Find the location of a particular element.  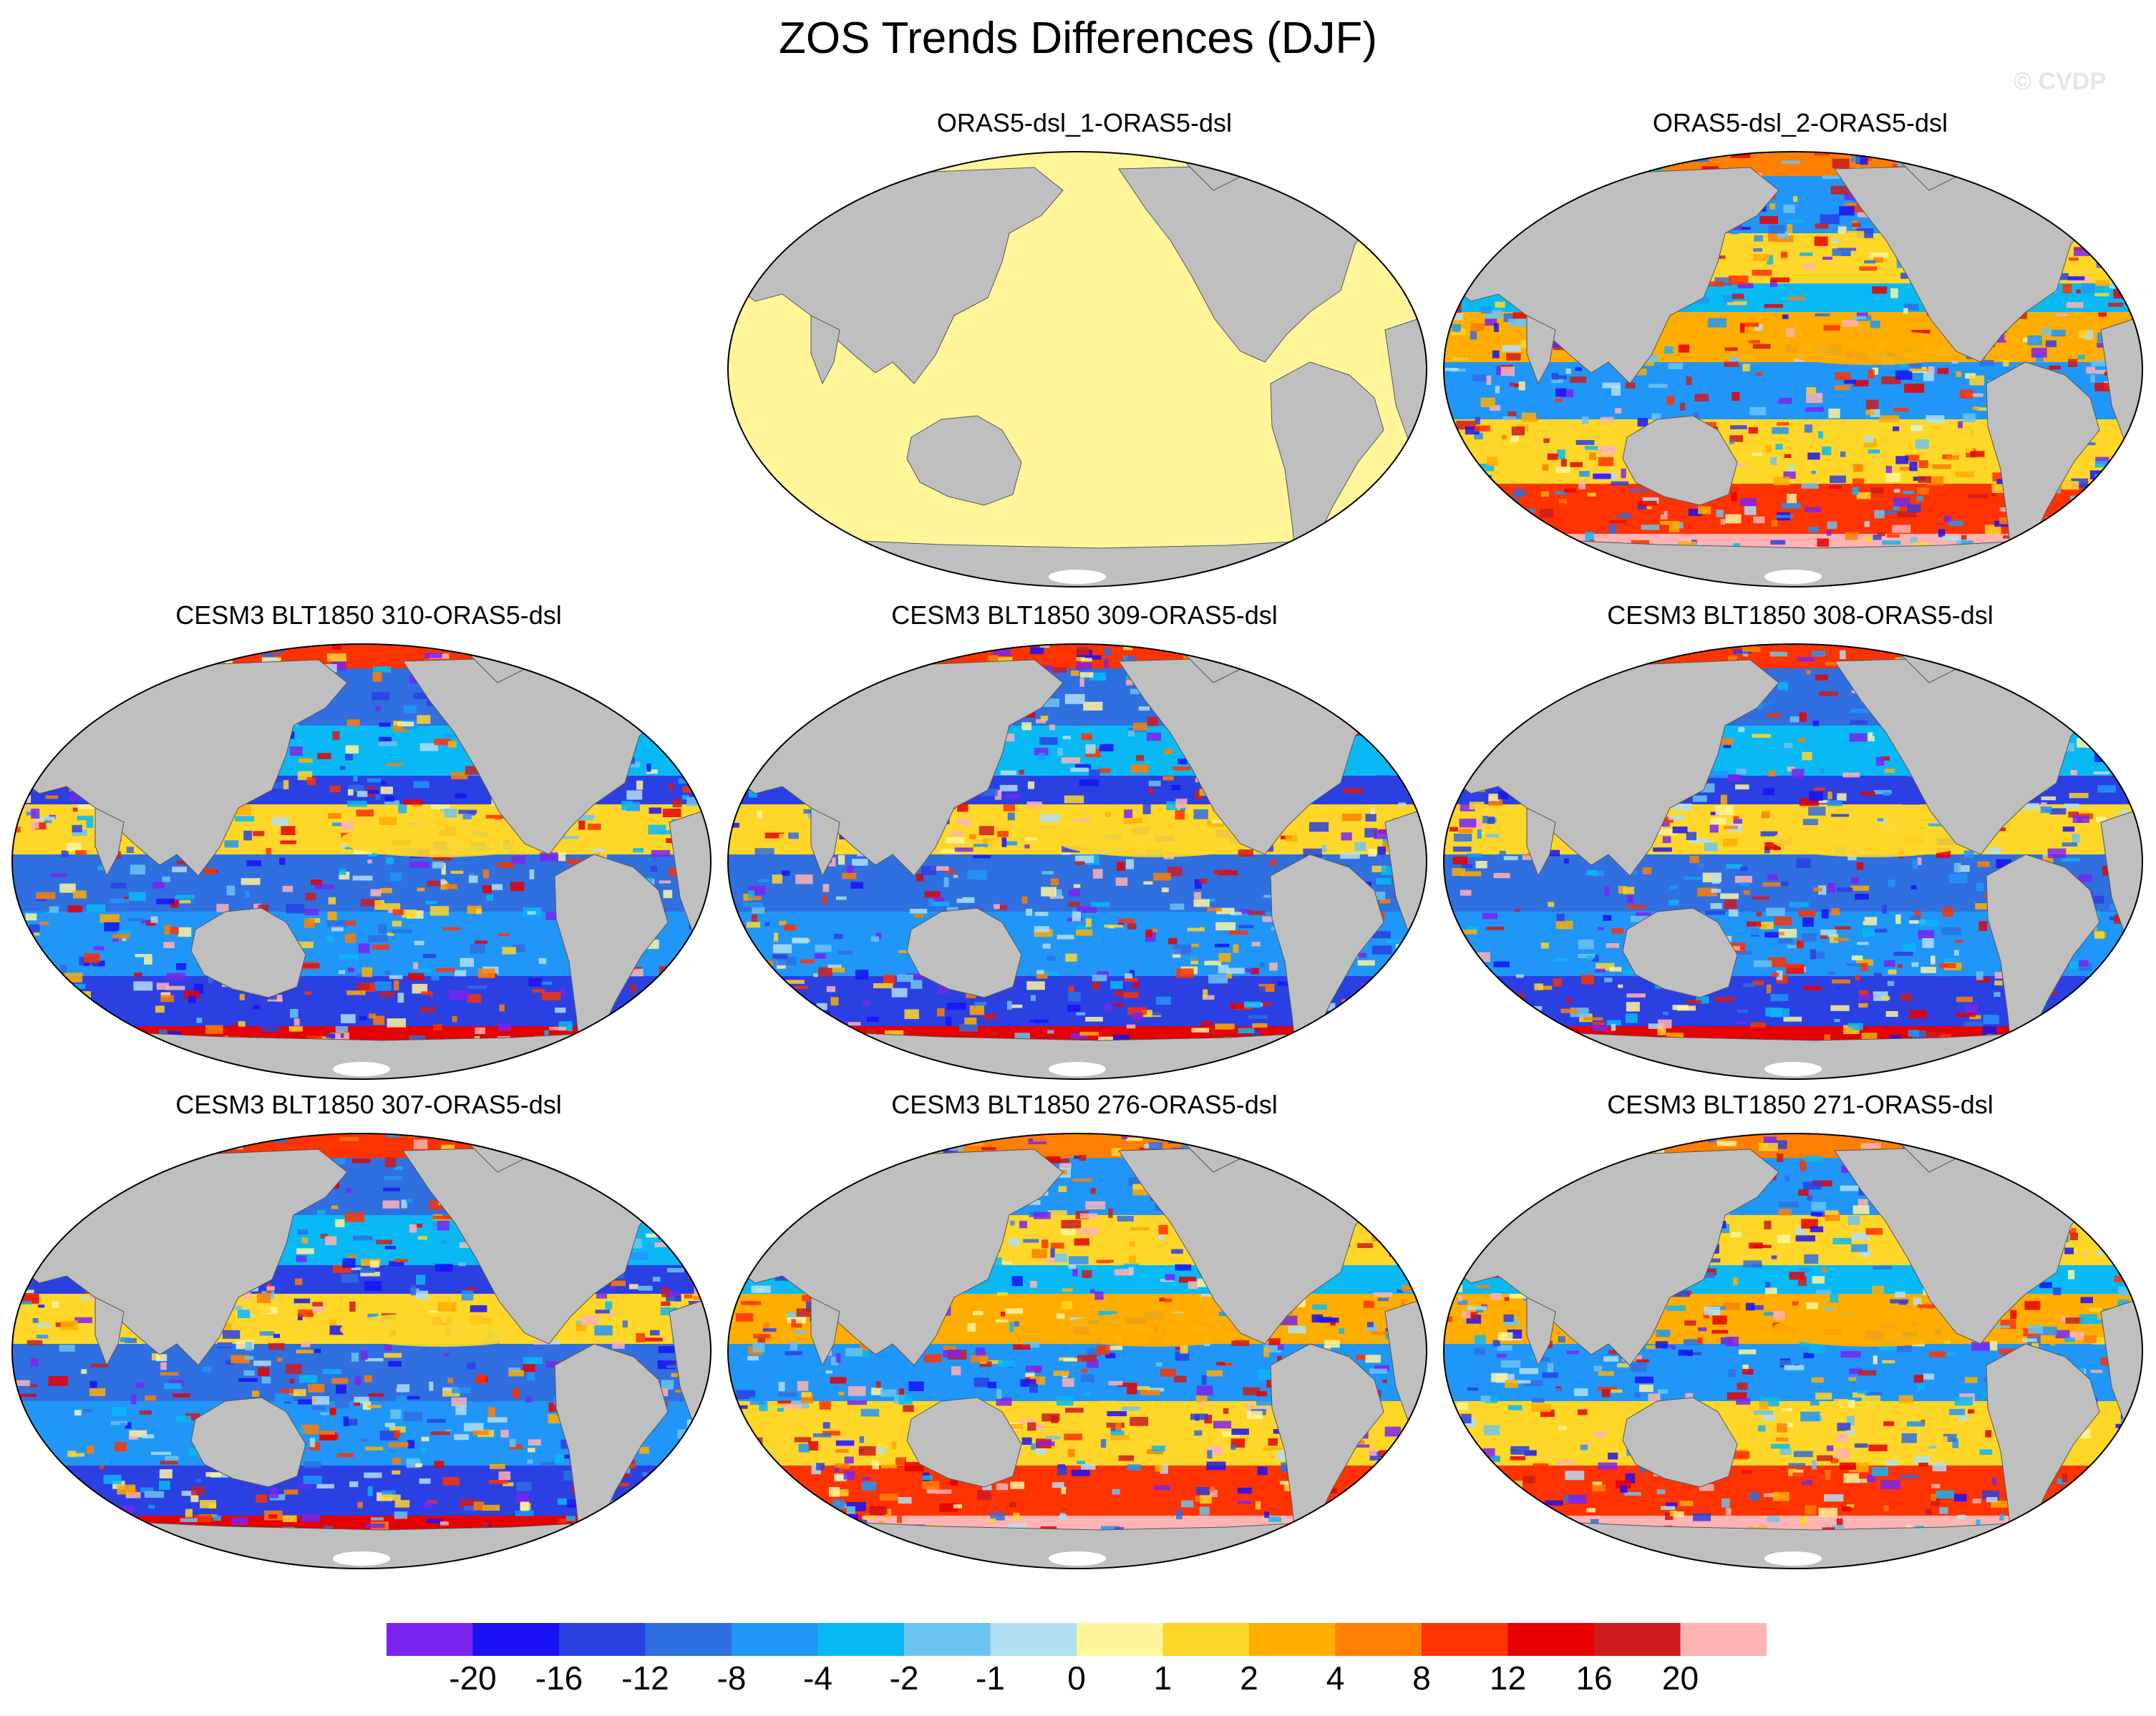

map-panel: CESM3 BLT1850 271-ORAS5-dsl is located at coordinates (1799, 1336).